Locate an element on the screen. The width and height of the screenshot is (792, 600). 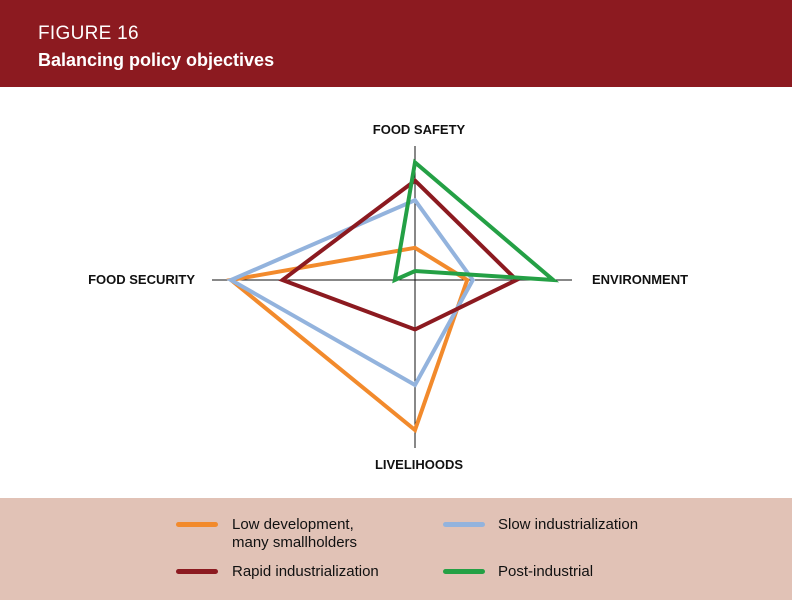
axis-label-food-safety: FOOD SAFETY is located at coordinates (419, 129).